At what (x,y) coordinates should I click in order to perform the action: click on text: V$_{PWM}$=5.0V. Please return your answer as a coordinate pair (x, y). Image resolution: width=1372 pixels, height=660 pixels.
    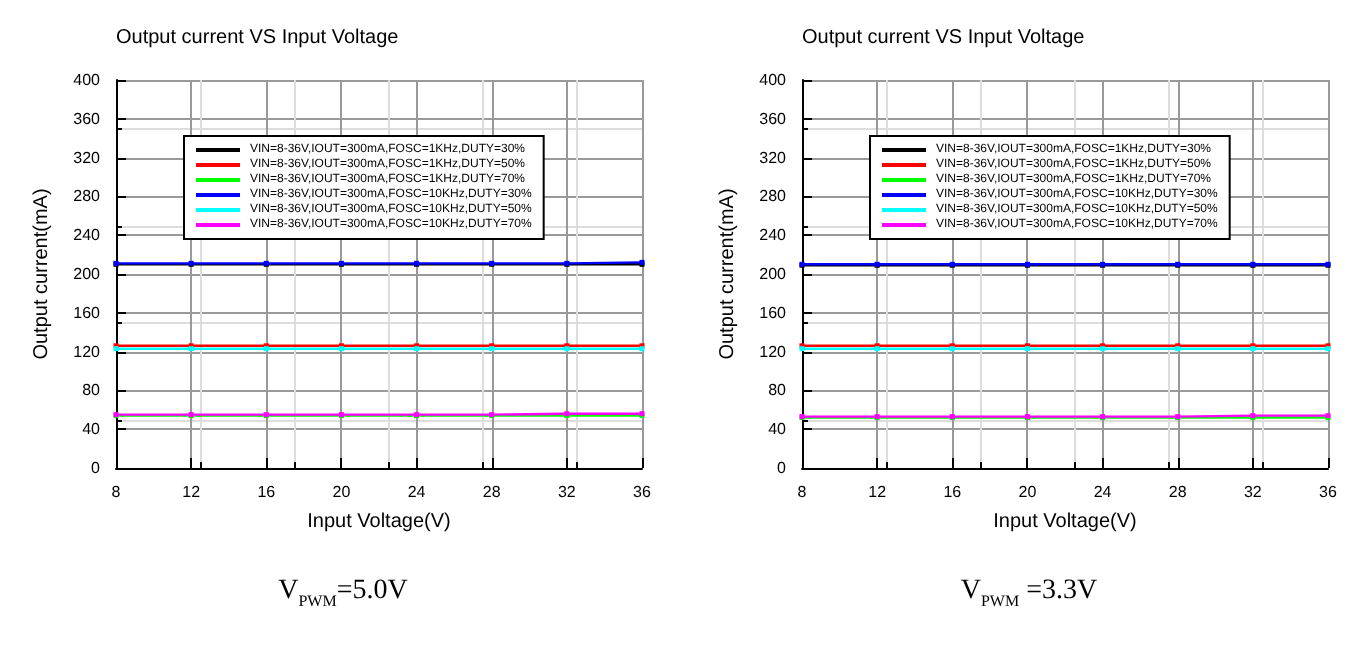
    Looking at the image, I should click on (343, 593).